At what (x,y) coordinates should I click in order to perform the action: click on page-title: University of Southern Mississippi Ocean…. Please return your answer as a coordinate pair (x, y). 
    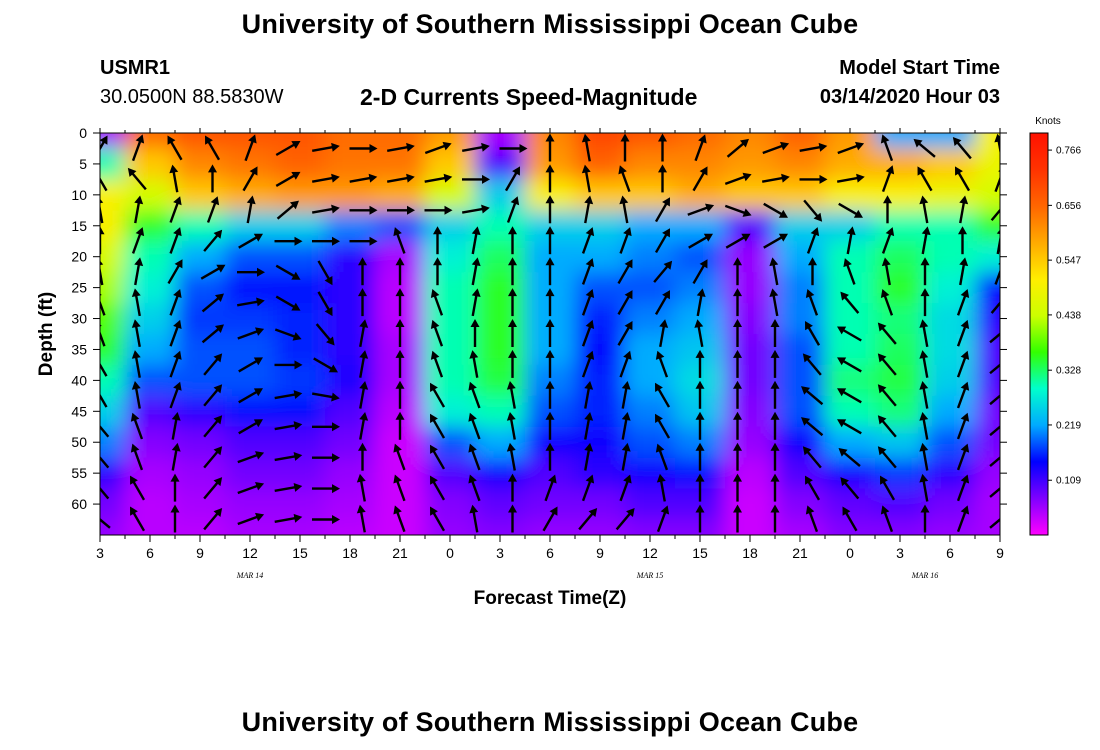
    Looking at the image, I should click on (550, 24).